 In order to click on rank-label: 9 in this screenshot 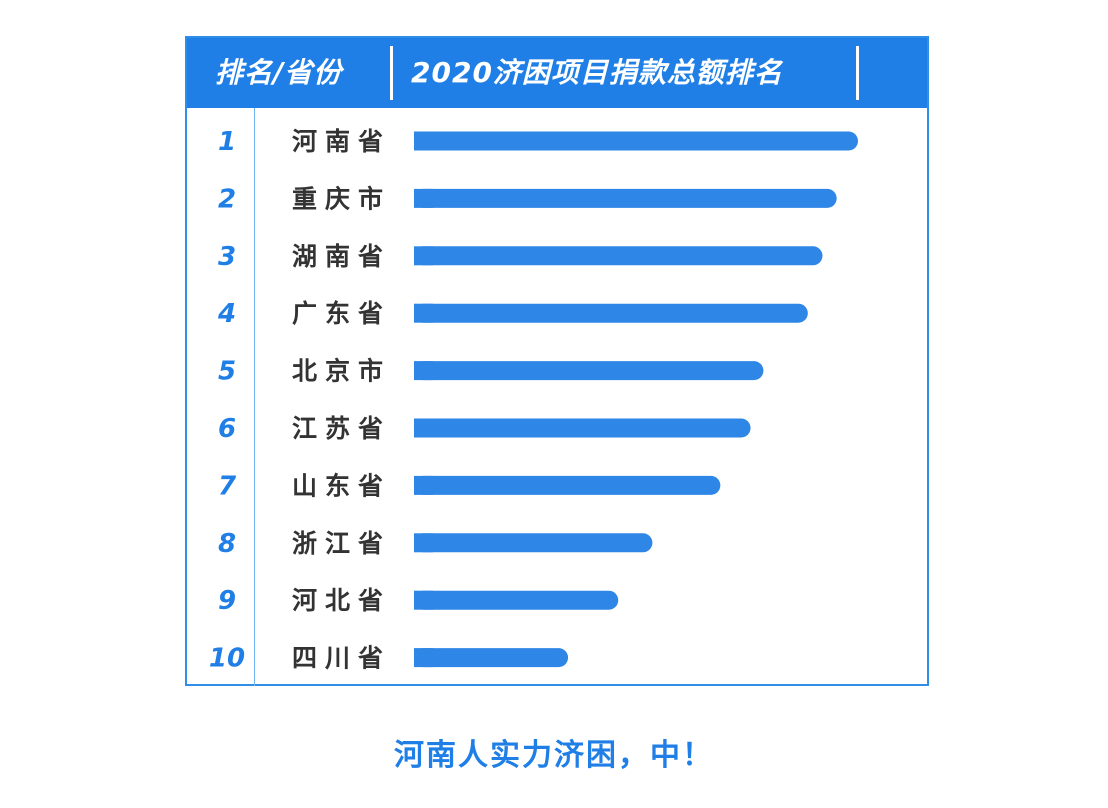, I will do `click(227, 601)`.